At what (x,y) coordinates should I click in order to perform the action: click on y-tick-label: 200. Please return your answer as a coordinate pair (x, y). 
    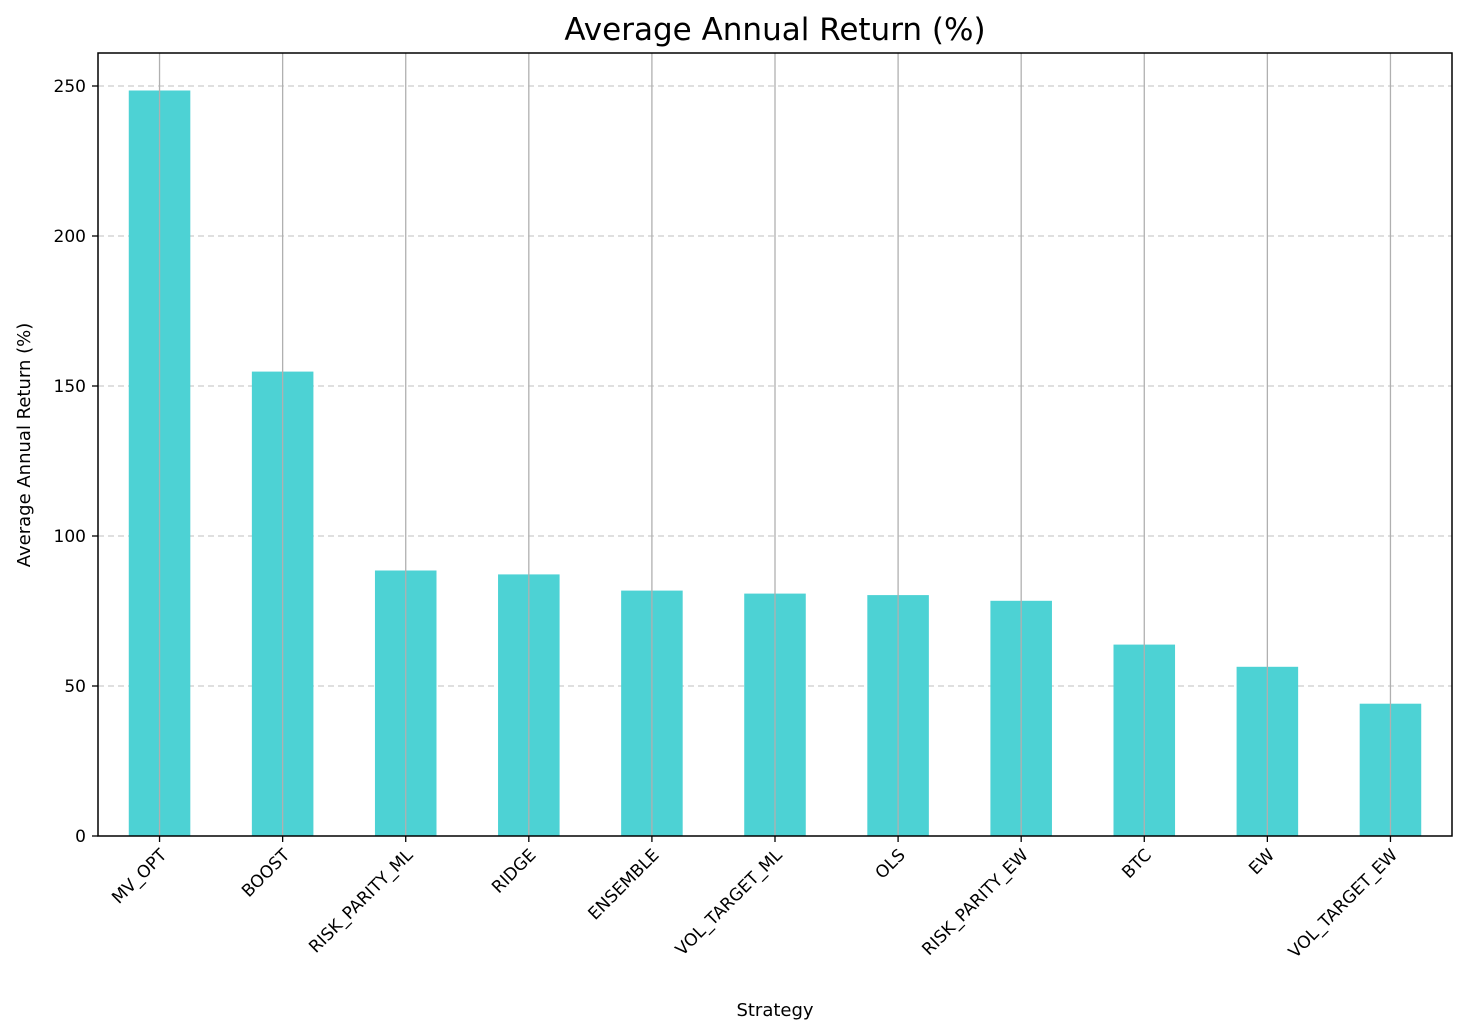
    Looking at the image, I should click on (70, 237).